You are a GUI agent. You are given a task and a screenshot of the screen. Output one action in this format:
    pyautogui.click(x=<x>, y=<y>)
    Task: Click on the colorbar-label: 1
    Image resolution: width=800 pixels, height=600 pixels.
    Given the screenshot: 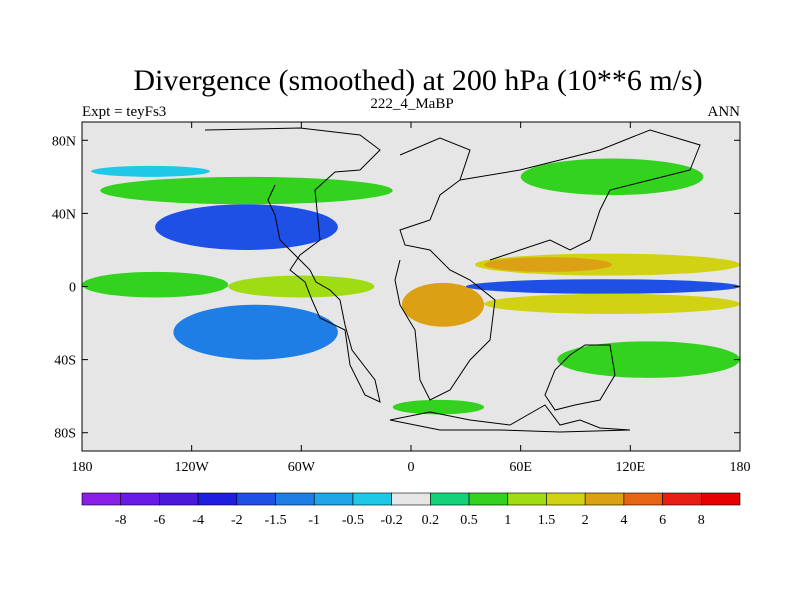 What is the action you would take?
    pyautogui.click(x=507, y=520)
    